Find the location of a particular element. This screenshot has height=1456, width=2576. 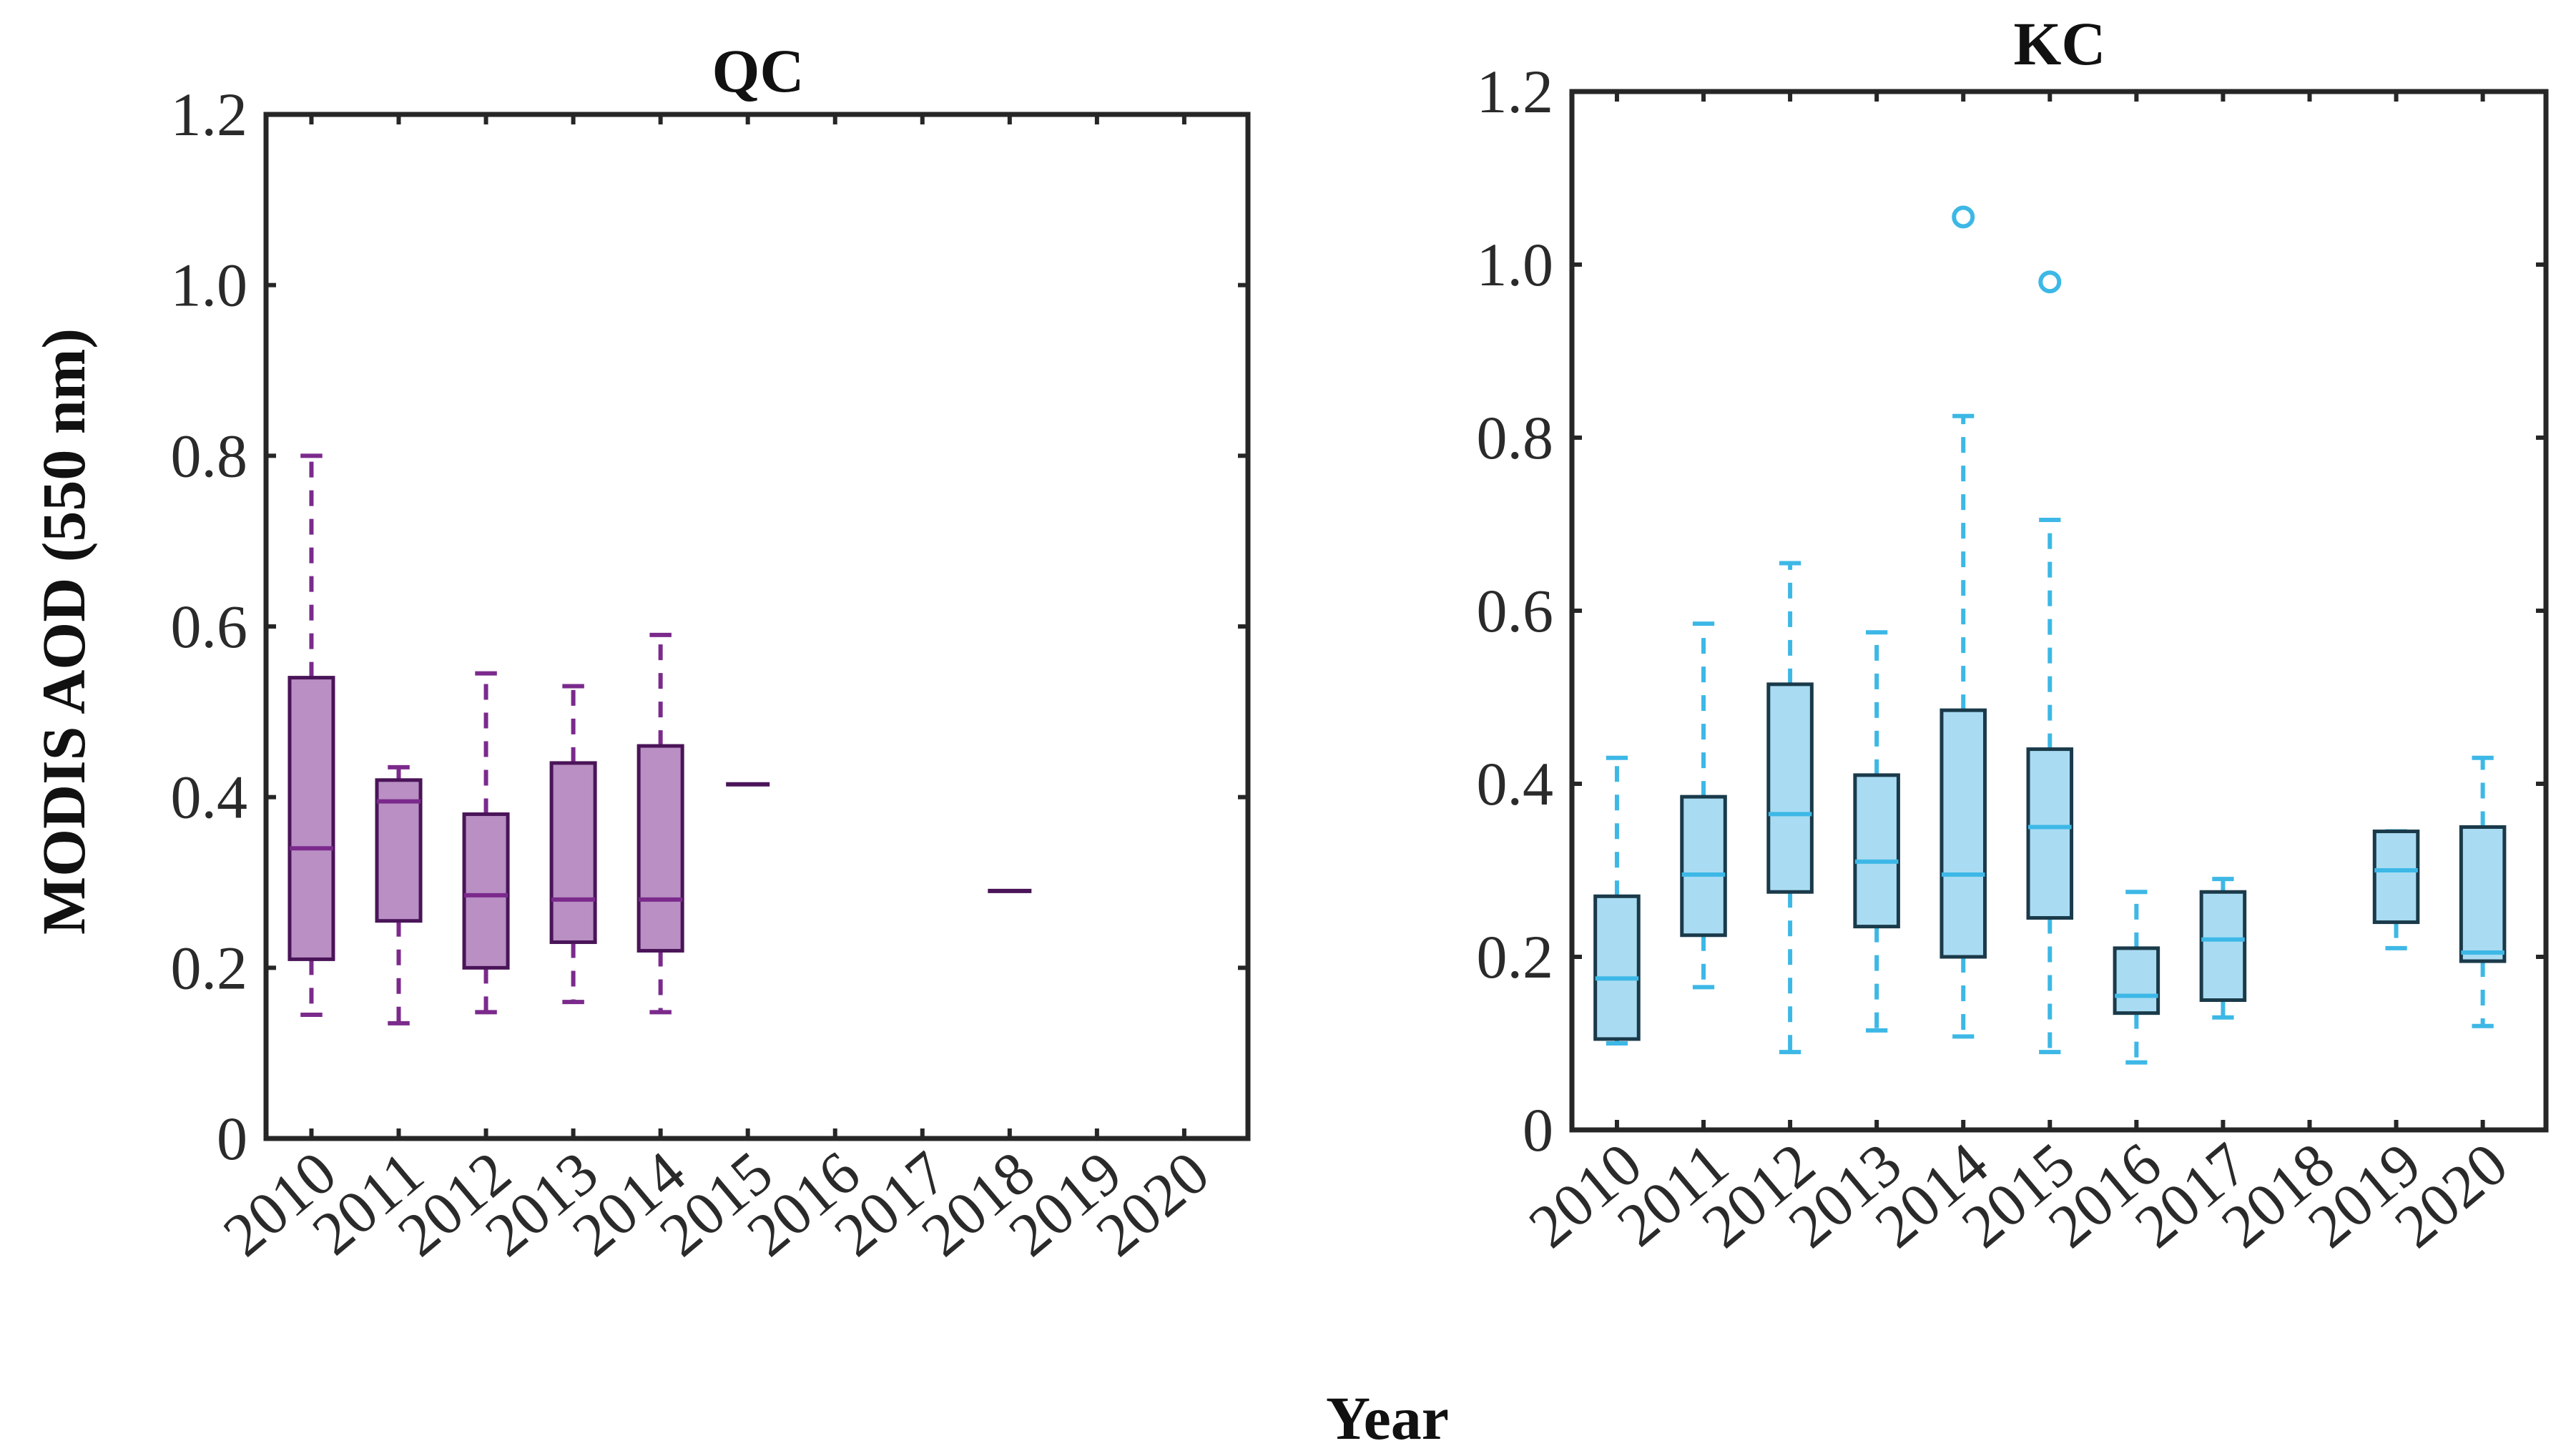

qc-panel-title: QC is located at coordinates (759, 70).